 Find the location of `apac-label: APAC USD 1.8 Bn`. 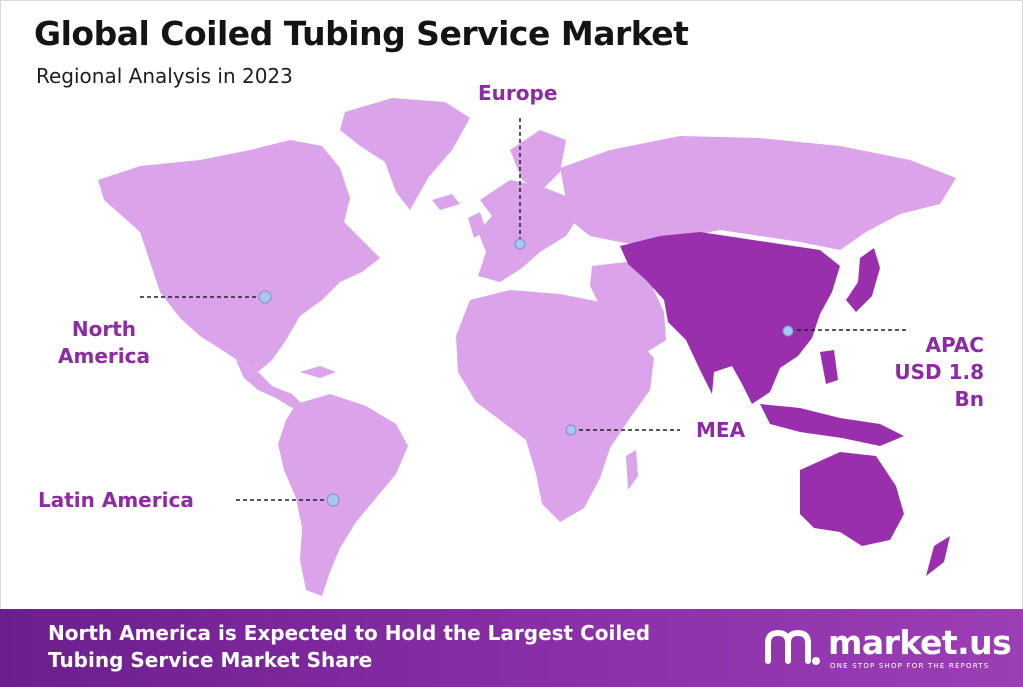

apac-label: APAC USD 1.8 Bn is located at coordinates (928, 372).